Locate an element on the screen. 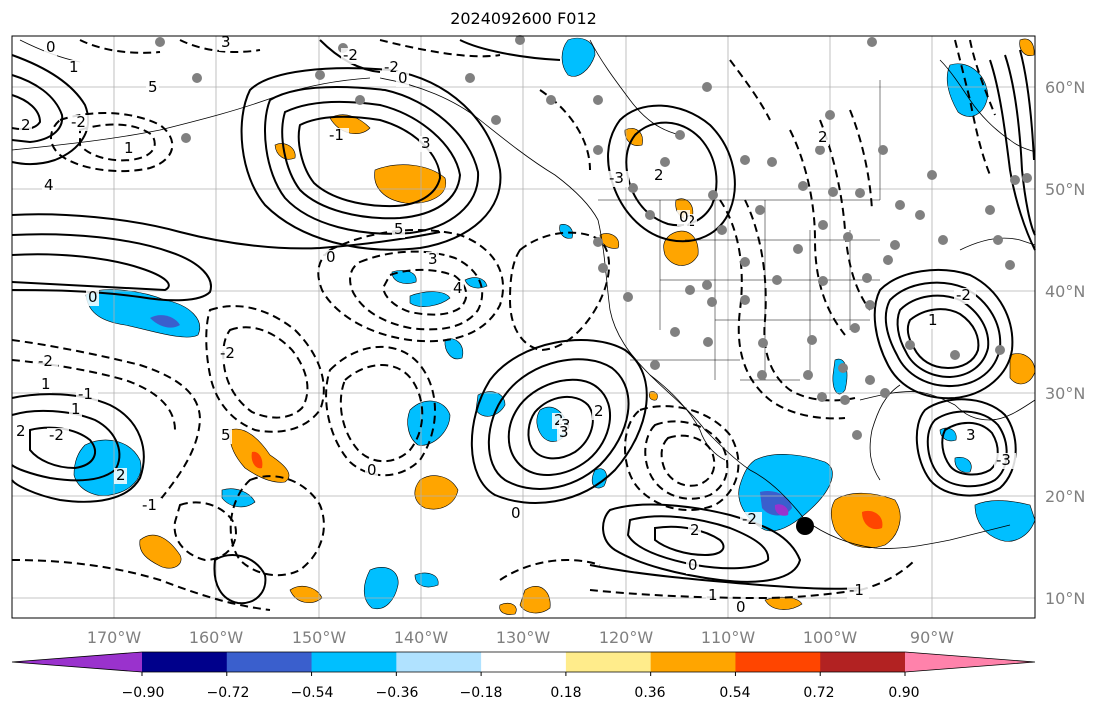 The width and height of the screenshot is (1105, 712). lon-label-110w: 110°W is located at coordinates (728, 637).